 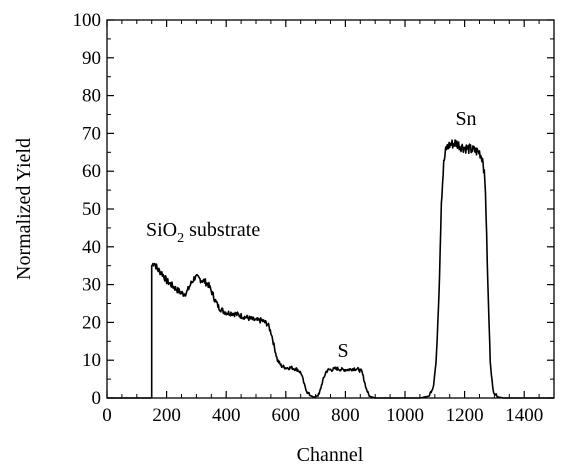 What do you see at coordinates (91, 322) in the screenshot?
I see `y-tick-label: 20` at bounding box center [91, 322].